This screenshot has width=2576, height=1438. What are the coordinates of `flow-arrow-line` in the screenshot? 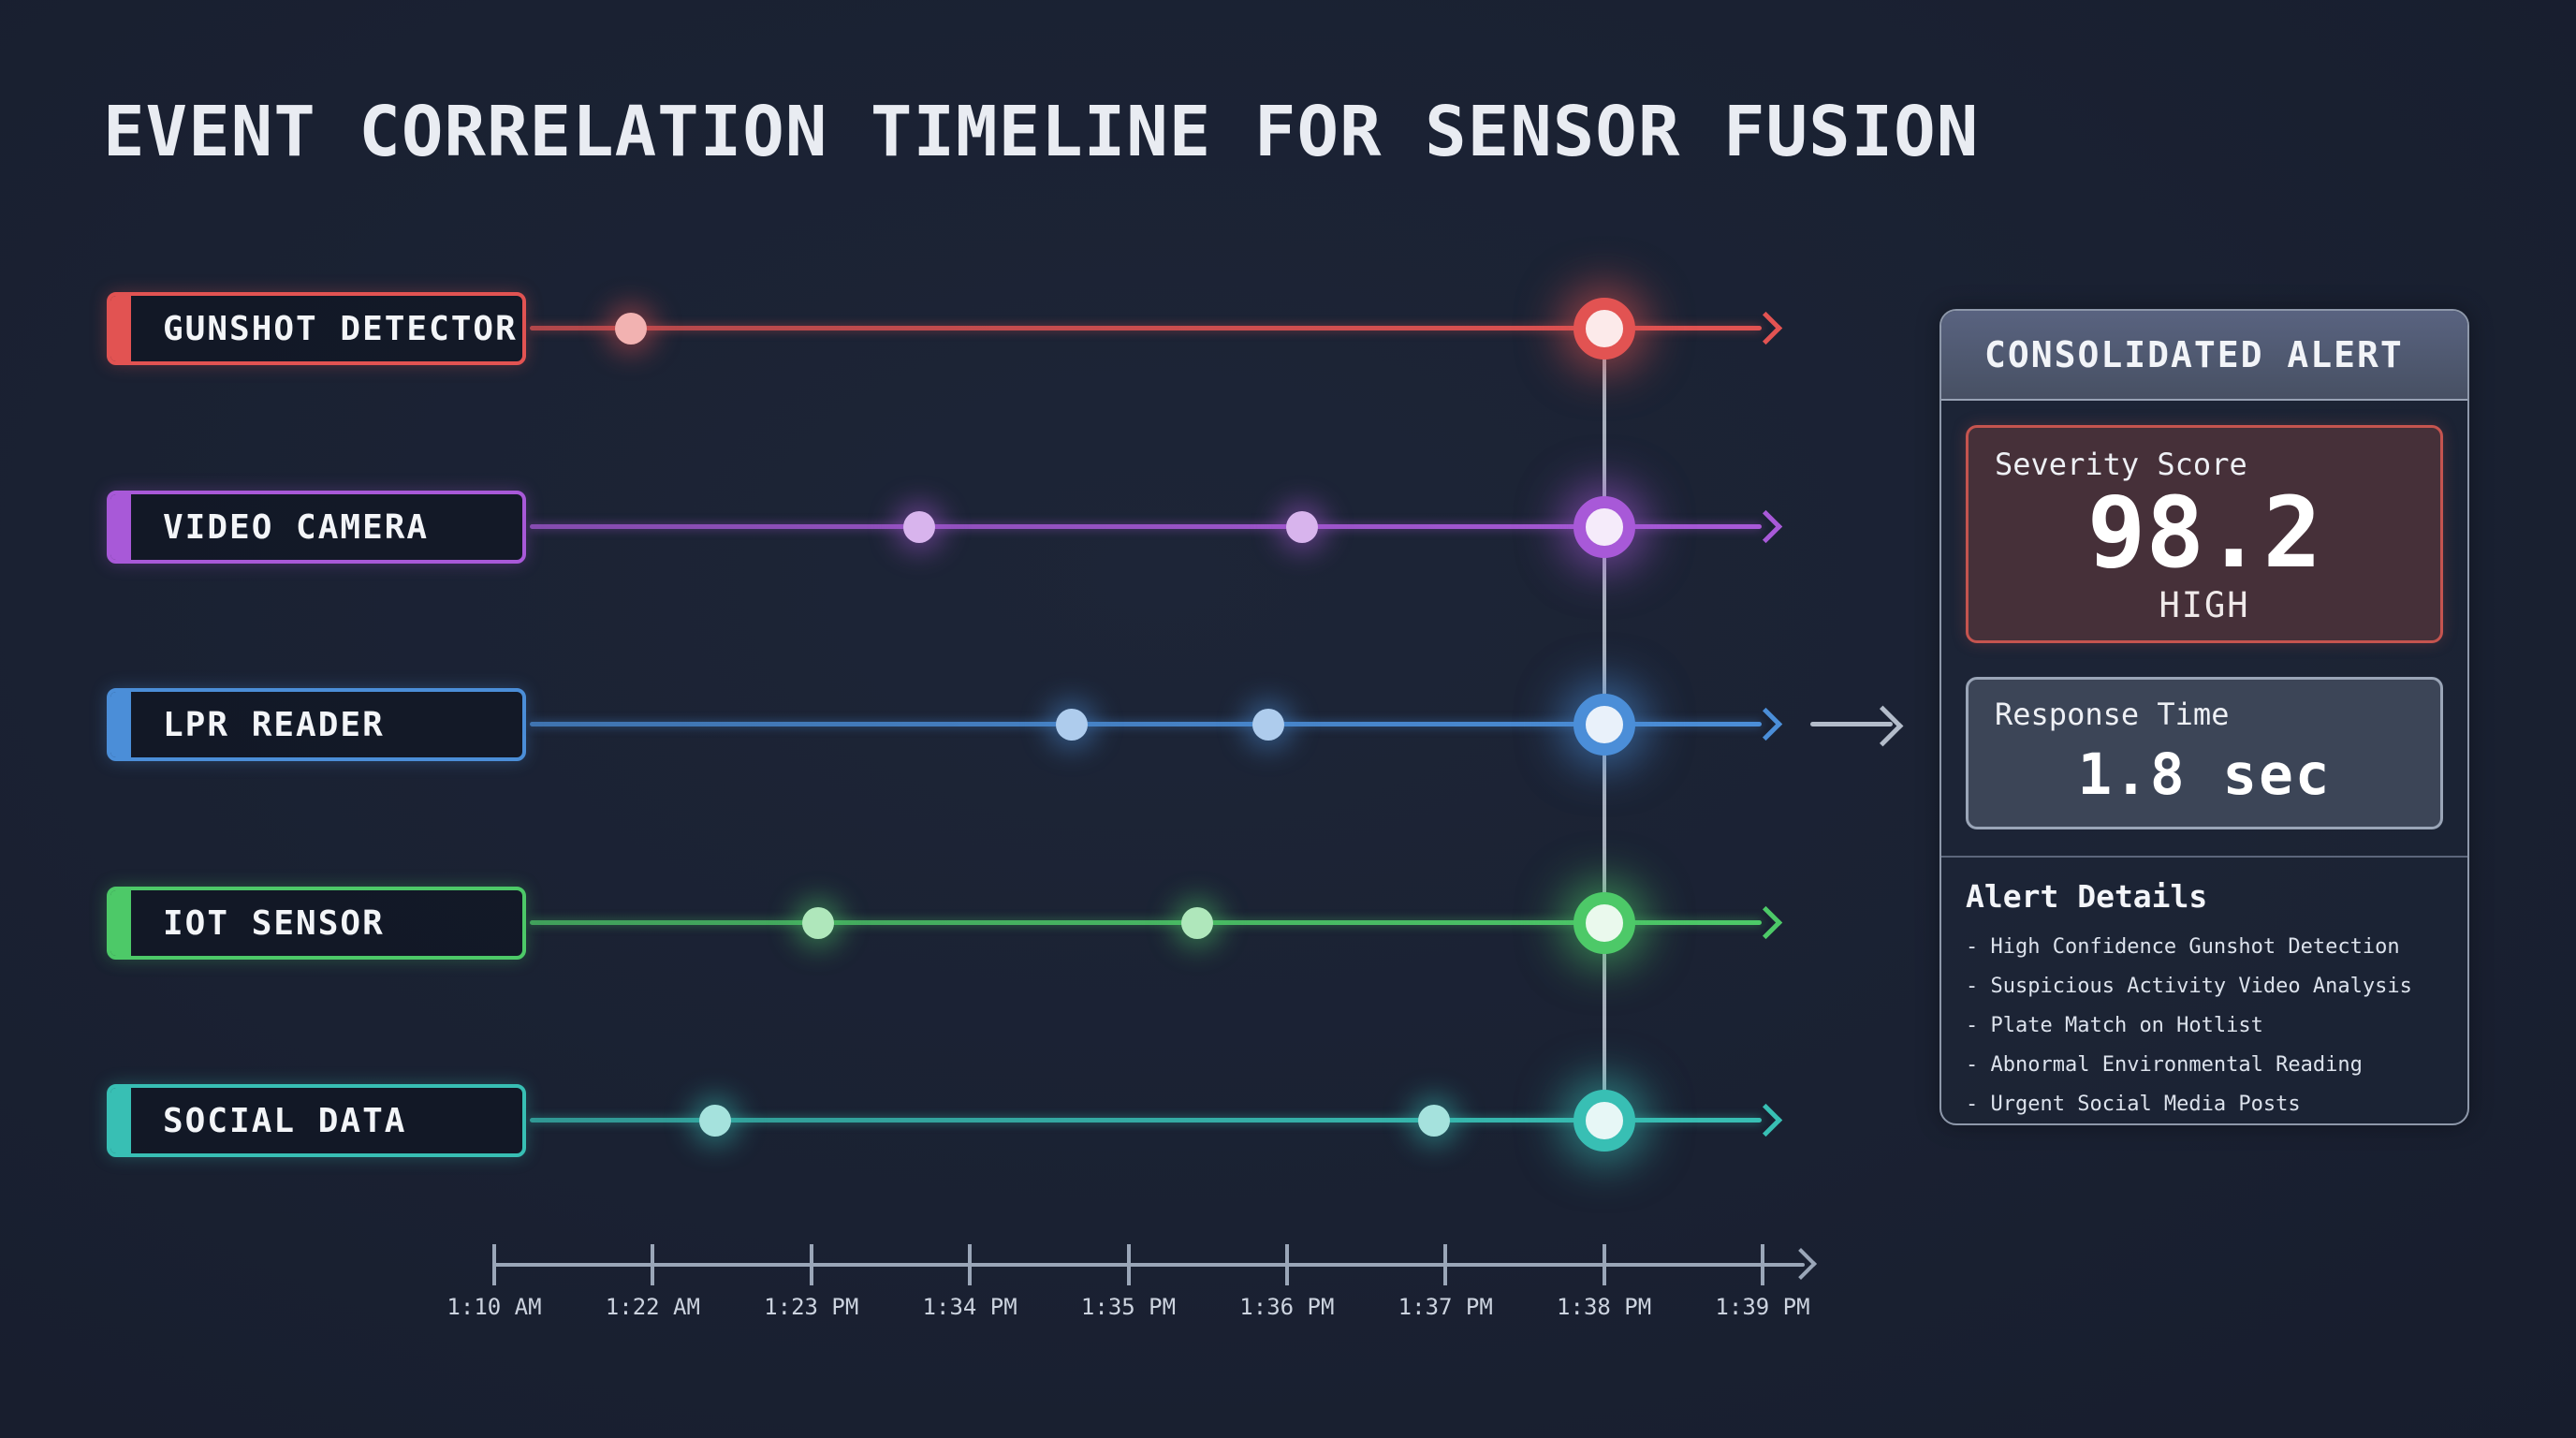 It's located at (1851, 724).